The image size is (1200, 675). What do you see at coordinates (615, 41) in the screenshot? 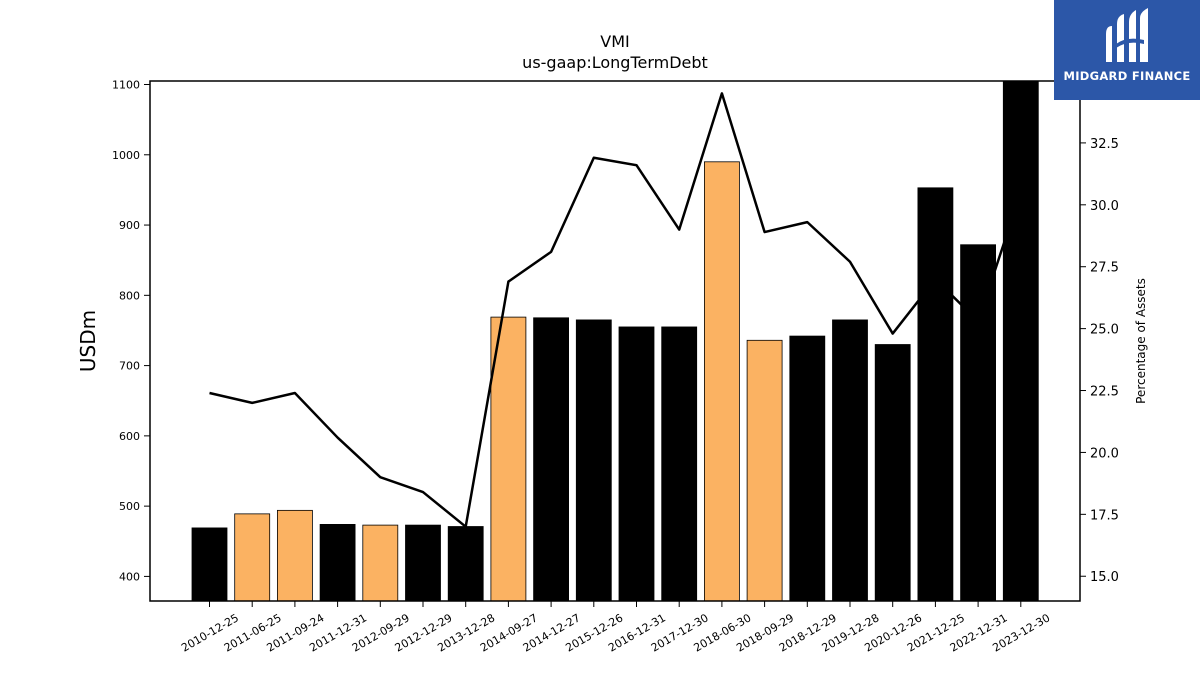
I see `chart-title: VMI` at bounding box center [615, 41].